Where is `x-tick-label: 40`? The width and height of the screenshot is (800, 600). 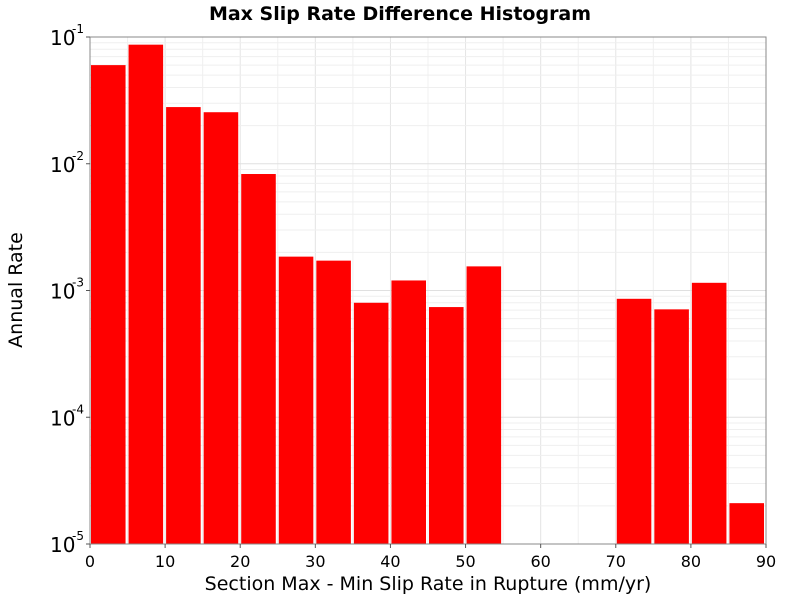 x-tick-label: 40 is located at coordinates (390, 561).